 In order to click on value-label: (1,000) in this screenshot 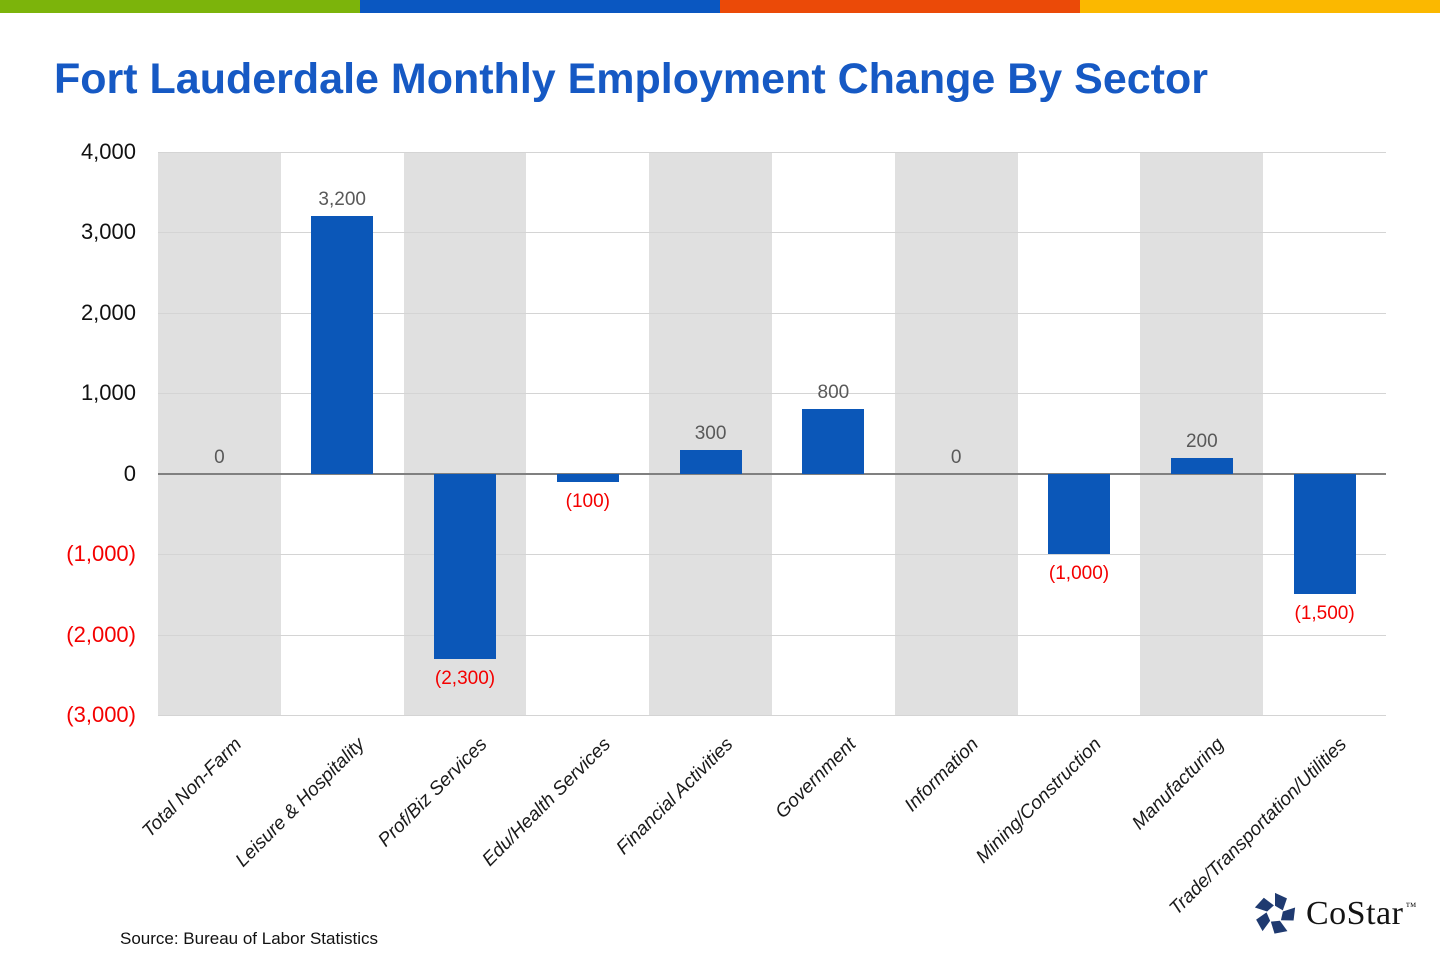, I will do `click(1079, 574)`.